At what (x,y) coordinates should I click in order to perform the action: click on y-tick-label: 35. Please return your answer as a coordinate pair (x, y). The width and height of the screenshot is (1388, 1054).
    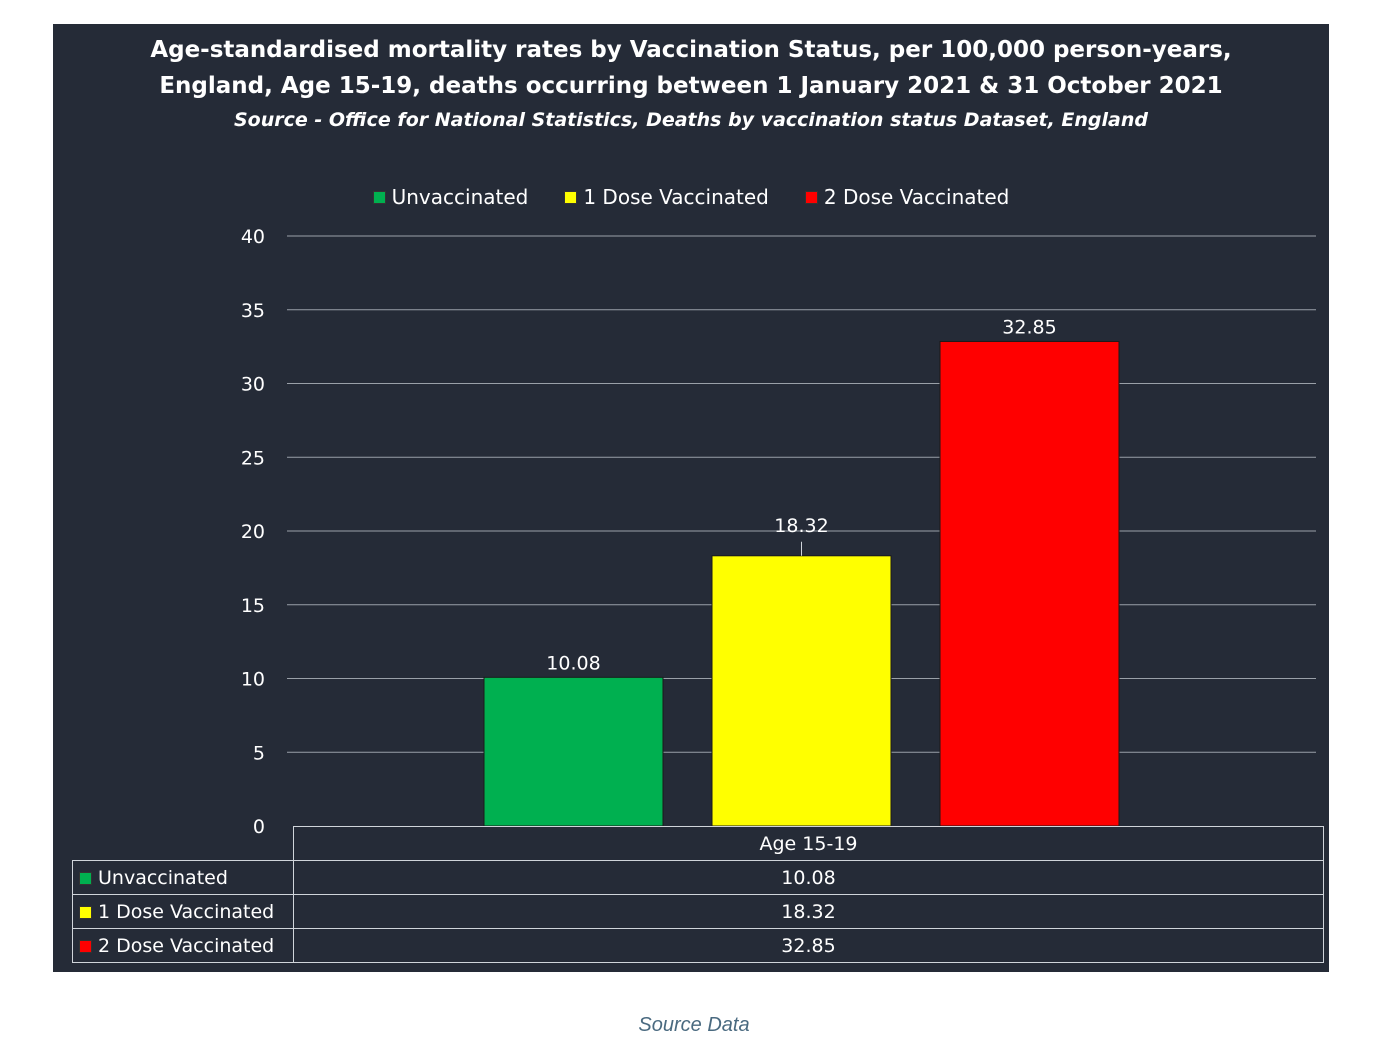
    Looking at the image, I should click on (253, 311).